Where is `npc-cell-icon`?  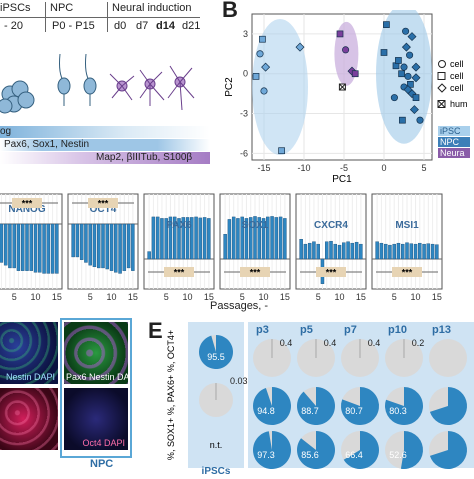 npc-cell-icon is located at coordinates (77, 79).